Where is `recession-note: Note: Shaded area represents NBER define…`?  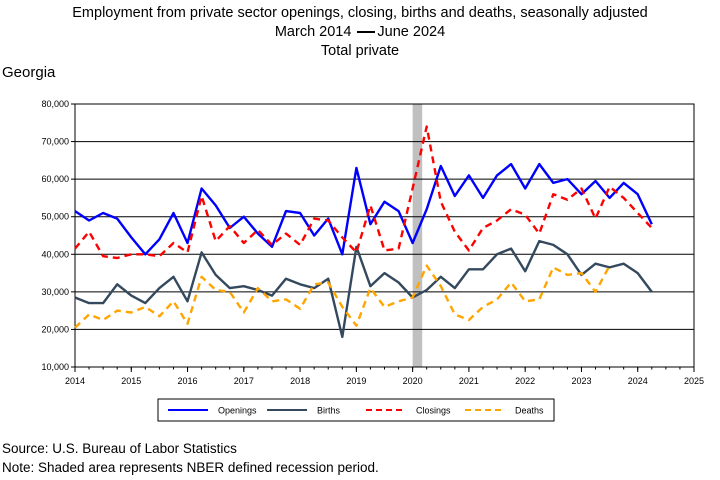 recession-note: Note: Shaded area represents NBER define… is located at coordinates (190, 467).